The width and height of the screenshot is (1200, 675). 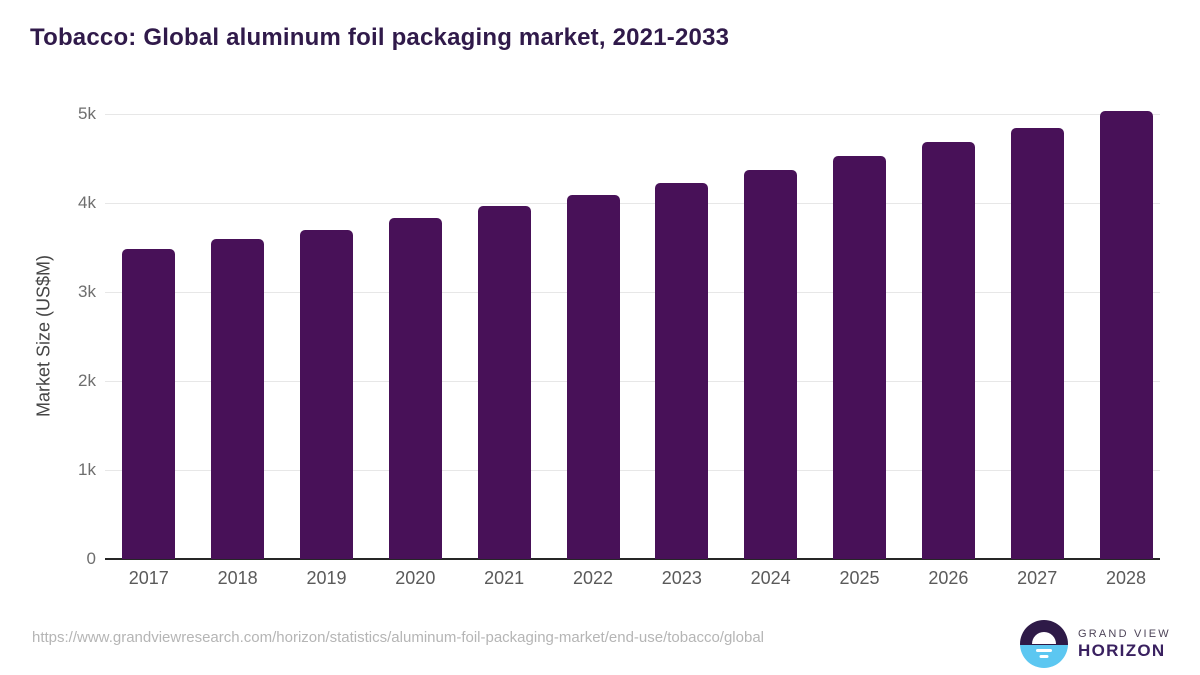 I want to click on bar-2024, so click(x=771, y=364).